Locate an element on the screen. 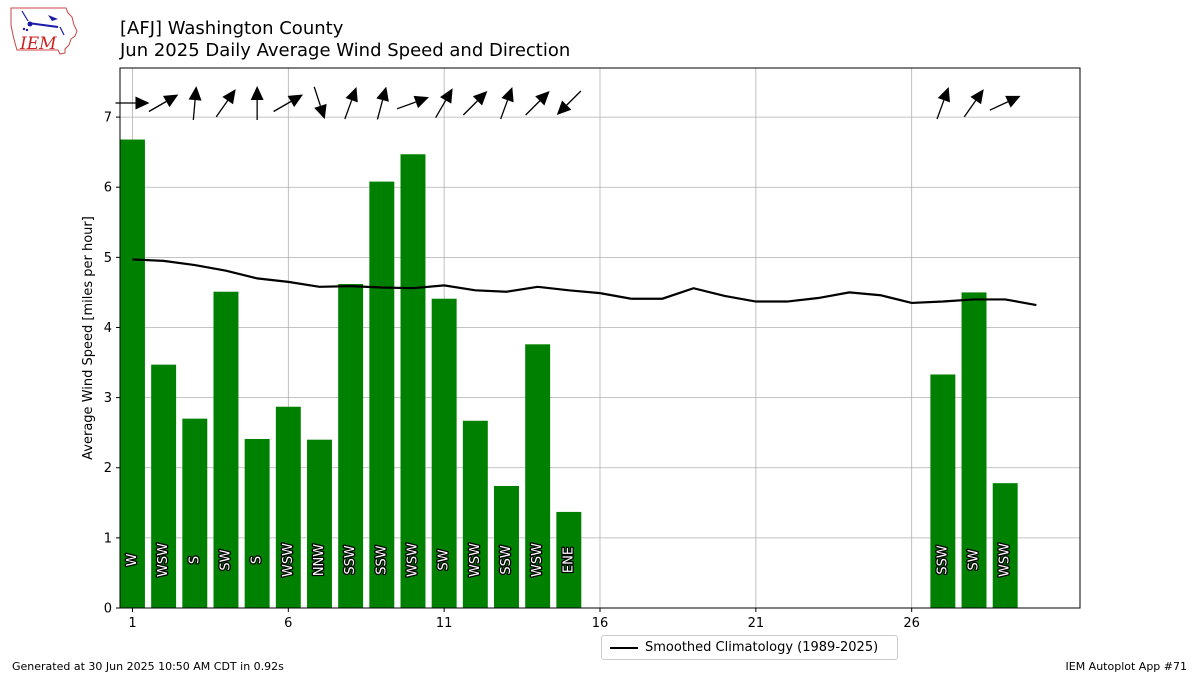 Image resolution: width=1200 pixels, height=675 pixels. direction-label-day-2: WSW is located at coordinates (163, 560).